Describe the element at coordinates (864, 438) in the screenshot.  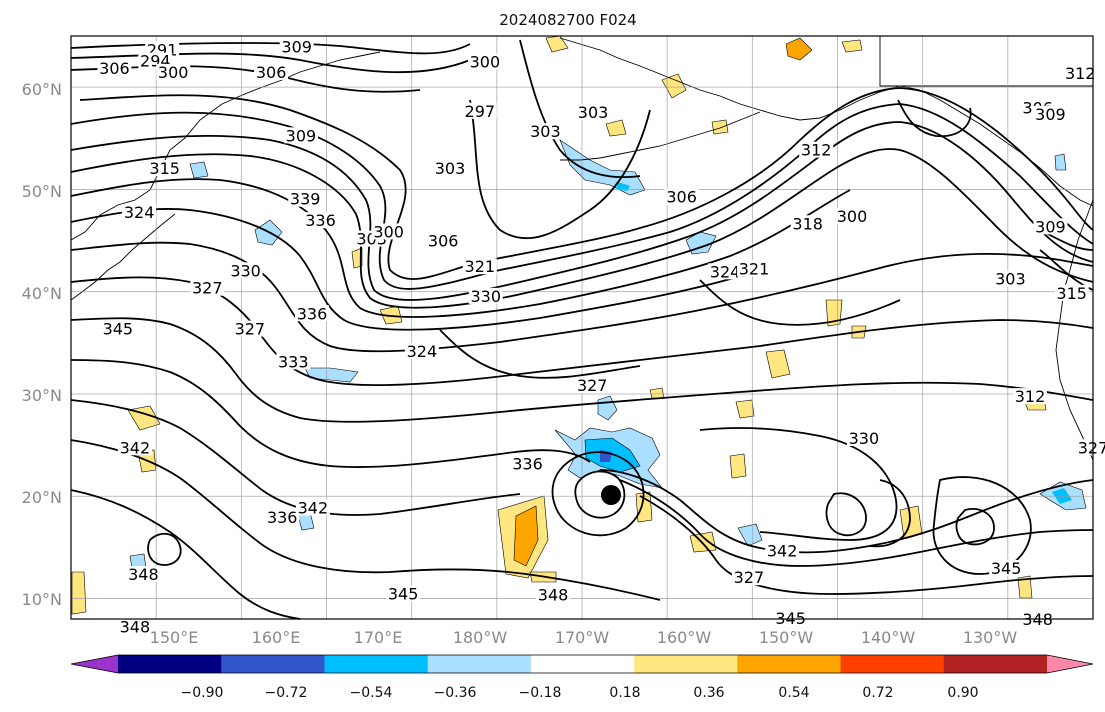
I see `contour-label: 330` at that location.